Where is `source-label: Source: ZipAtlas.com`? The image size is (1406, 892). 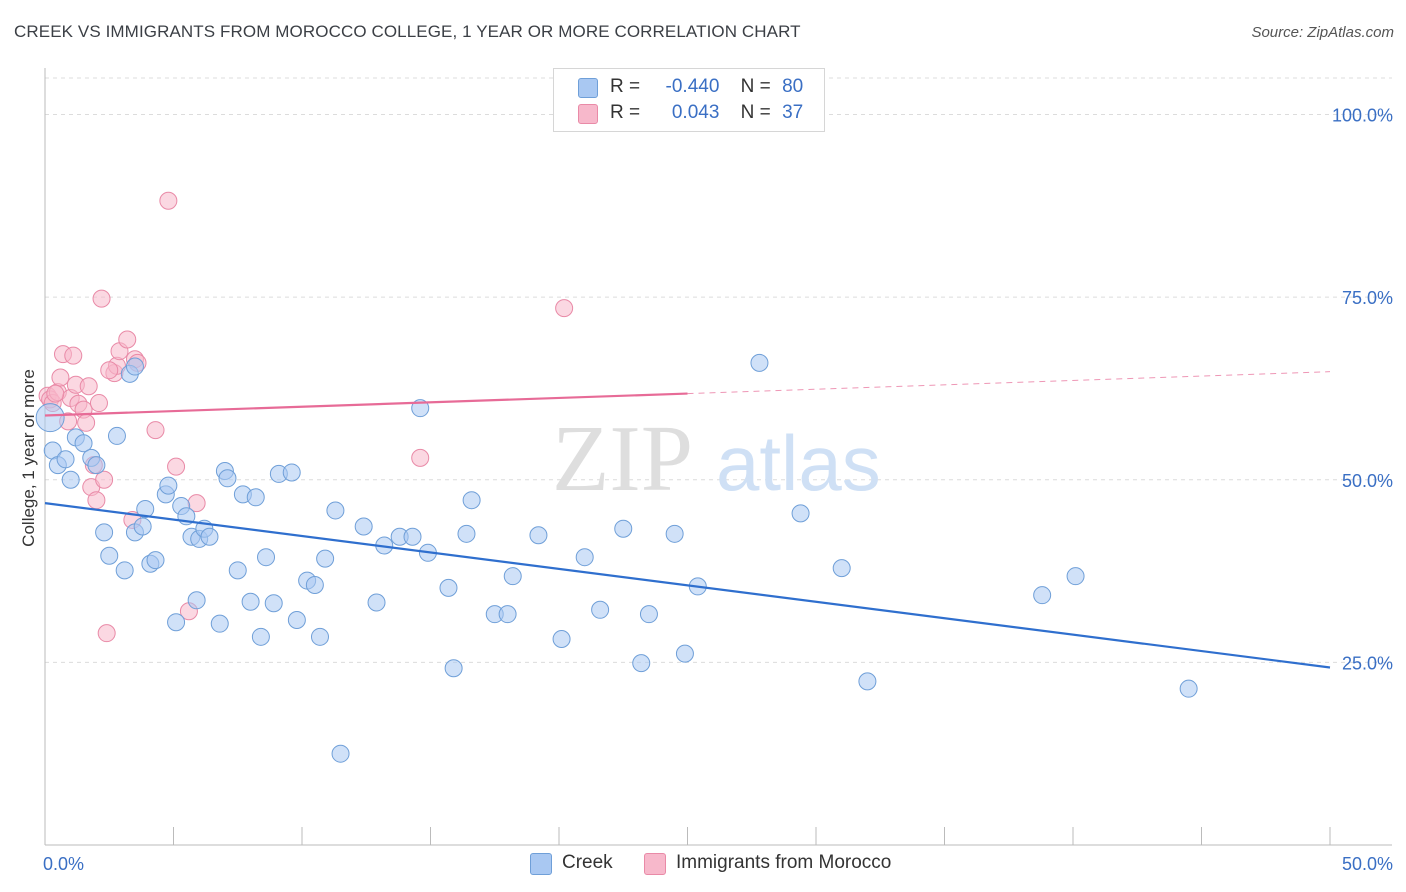
source-label: Source: ZipAtlas.com is located at coordinates (1322, 32).